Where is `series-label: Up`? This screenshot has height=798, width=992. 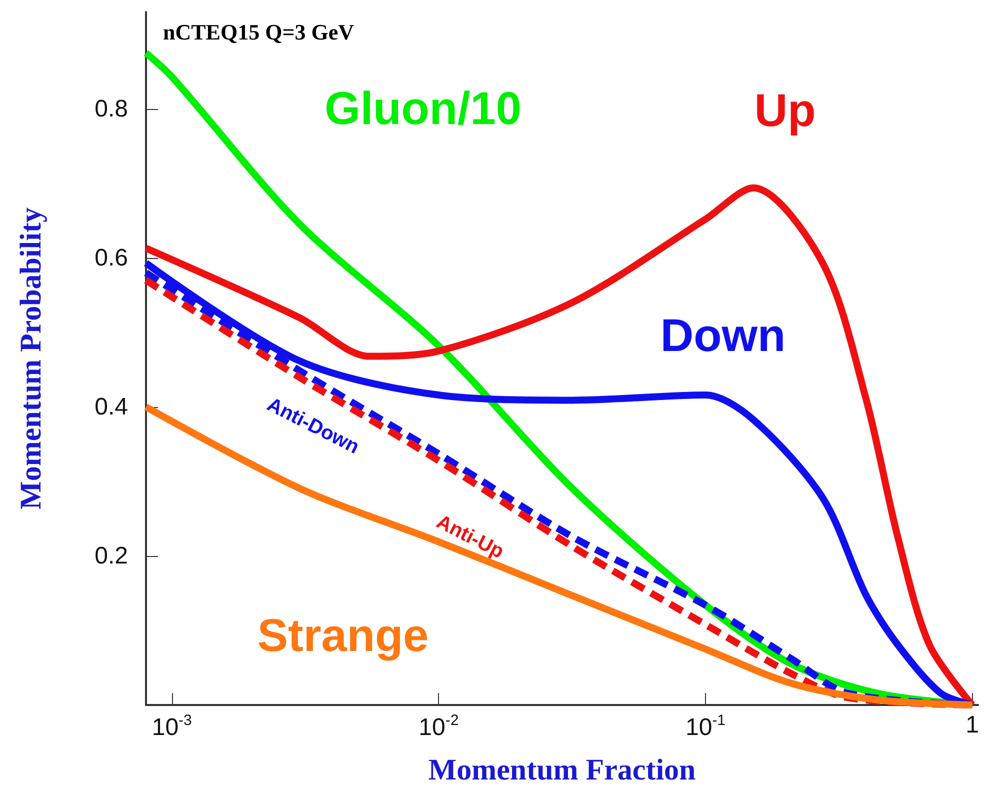
series-label: Up is located at coordinates (785, 110).